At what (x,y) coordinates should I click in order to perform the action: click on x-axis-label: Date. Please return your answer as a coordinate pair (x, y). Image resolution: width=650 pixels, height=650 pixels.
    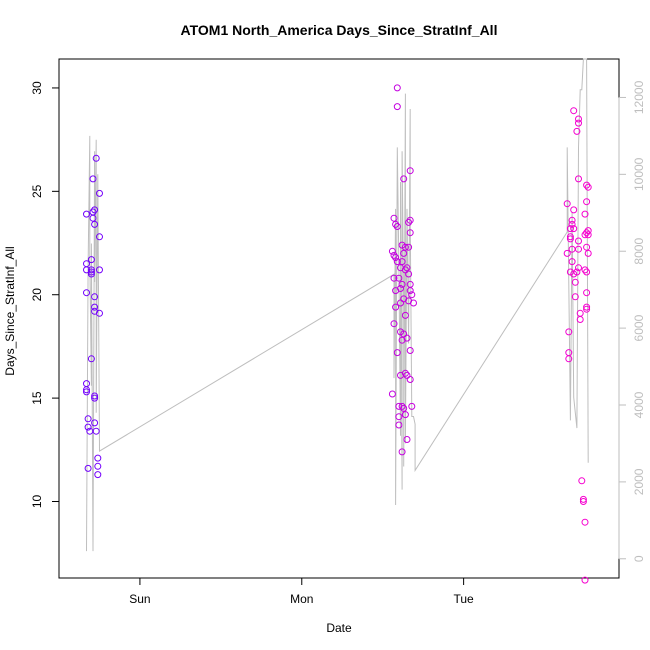
    Looking at the image, I should click on (339, 628).